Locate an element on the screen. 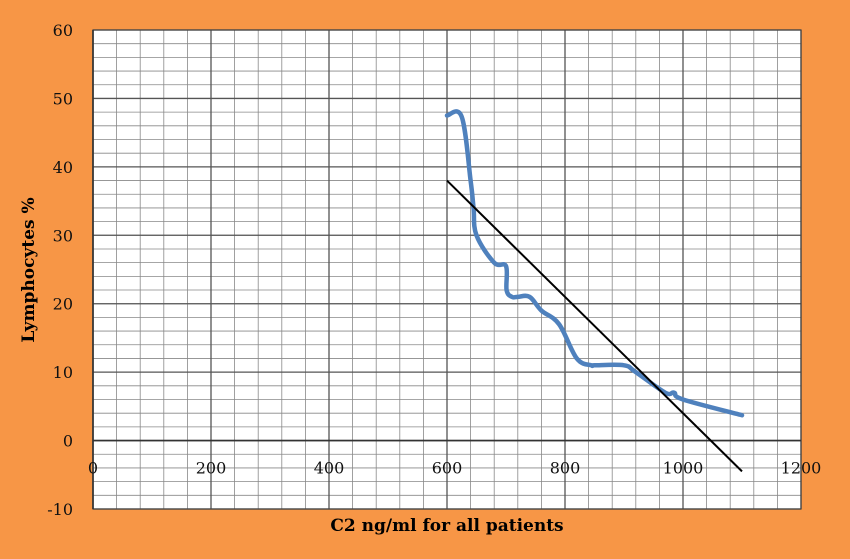 This screenshot has height=559, width=850. y-tick-label: 60 is located at coordinates (63, 30).